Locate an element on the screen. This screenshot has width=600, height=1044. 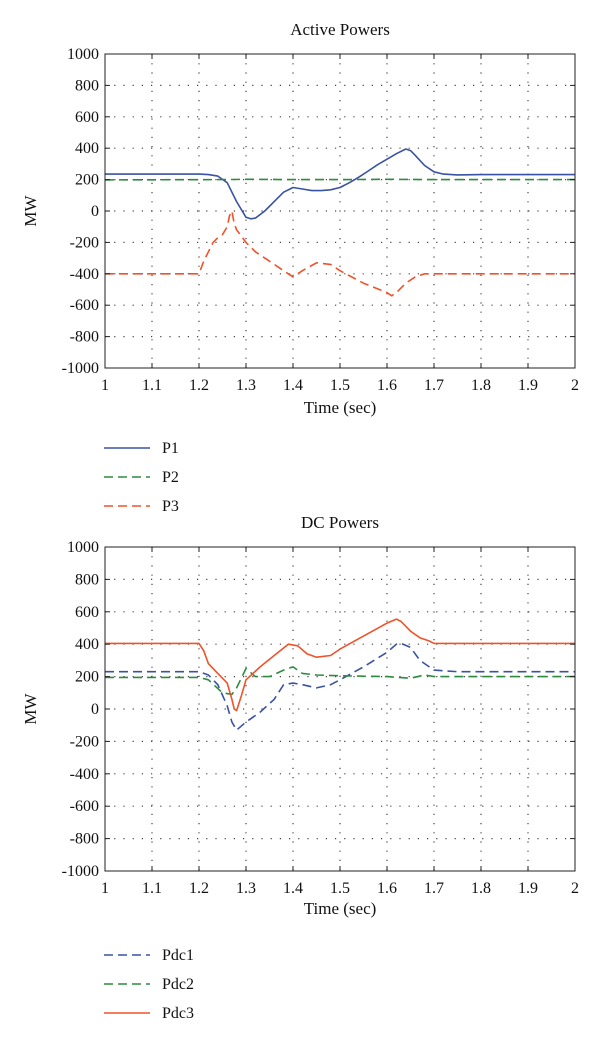
legend: P1 P2 P3 is located at coordinates (141, 477).